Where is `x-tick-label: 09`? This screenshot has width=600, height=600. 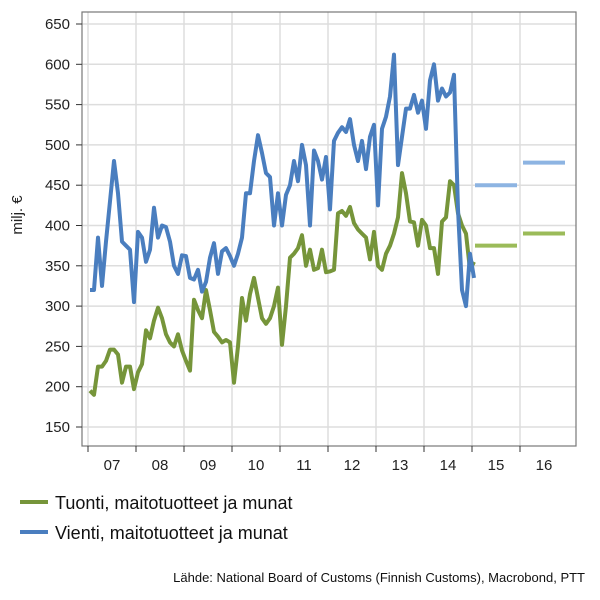 x-tick-label: 09 is located at coordinates (208, 465).